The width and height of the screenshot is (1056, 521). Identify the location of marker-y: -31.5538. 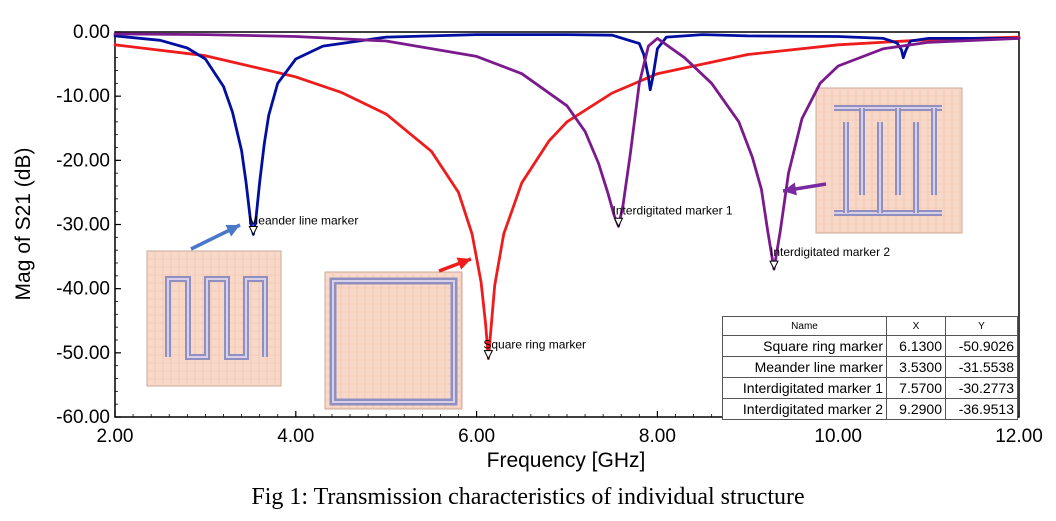
(981, 367).